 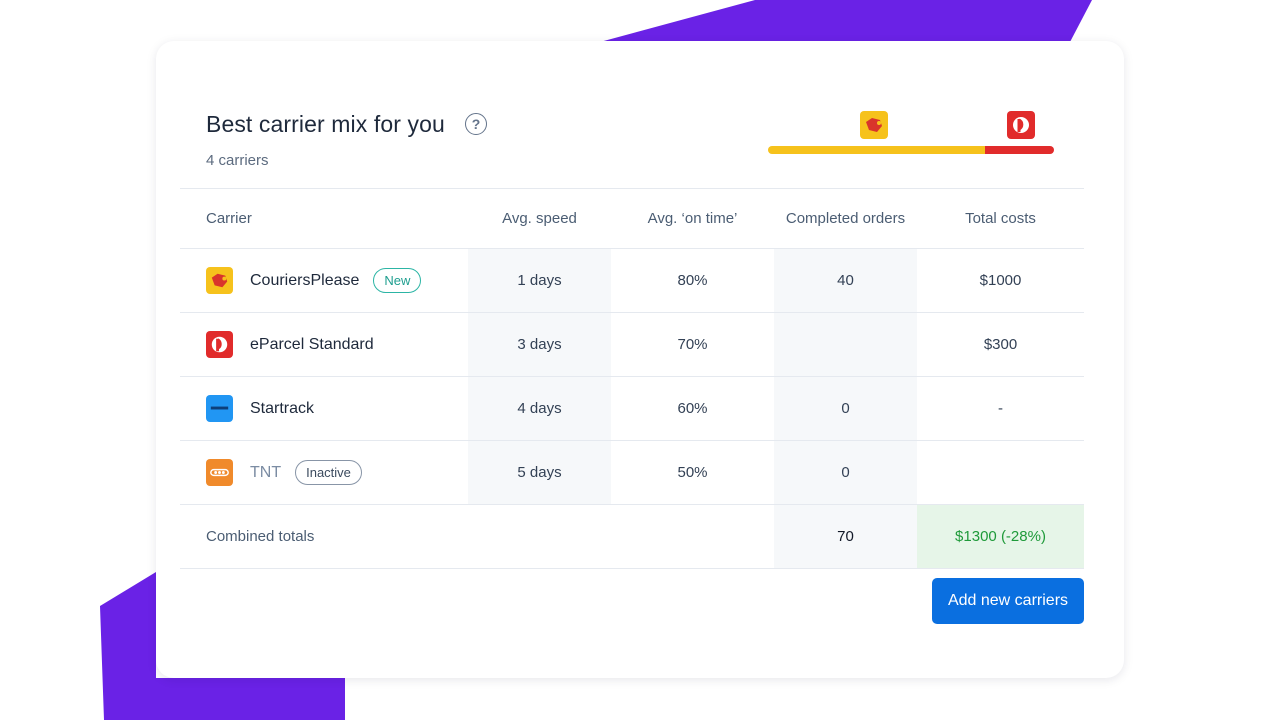 What do you see at coordinates (328, 472) in the screenshot?
I see `inactive-badge: Inactive` at bounding box center [328, 472].